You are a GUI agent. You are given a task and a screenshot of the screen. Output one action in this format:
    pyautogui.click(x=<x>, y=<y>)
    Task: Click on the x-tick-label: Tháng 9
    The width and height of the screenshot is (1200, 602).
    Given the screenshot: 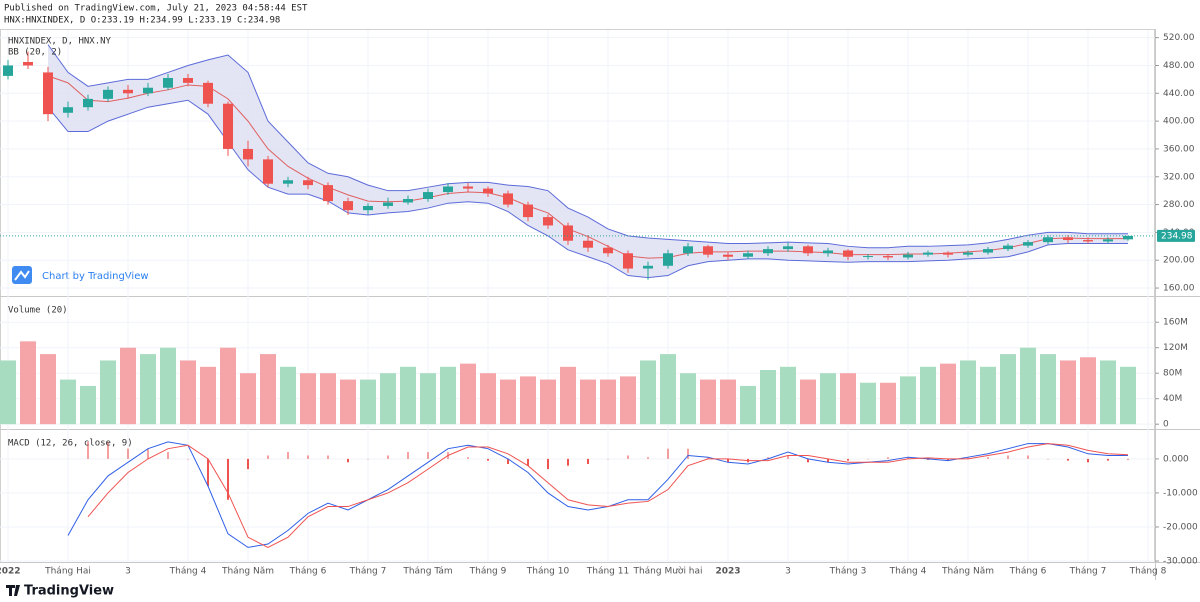 What is the action you would take?
    pyautogui.click(x=488, y=572)
    